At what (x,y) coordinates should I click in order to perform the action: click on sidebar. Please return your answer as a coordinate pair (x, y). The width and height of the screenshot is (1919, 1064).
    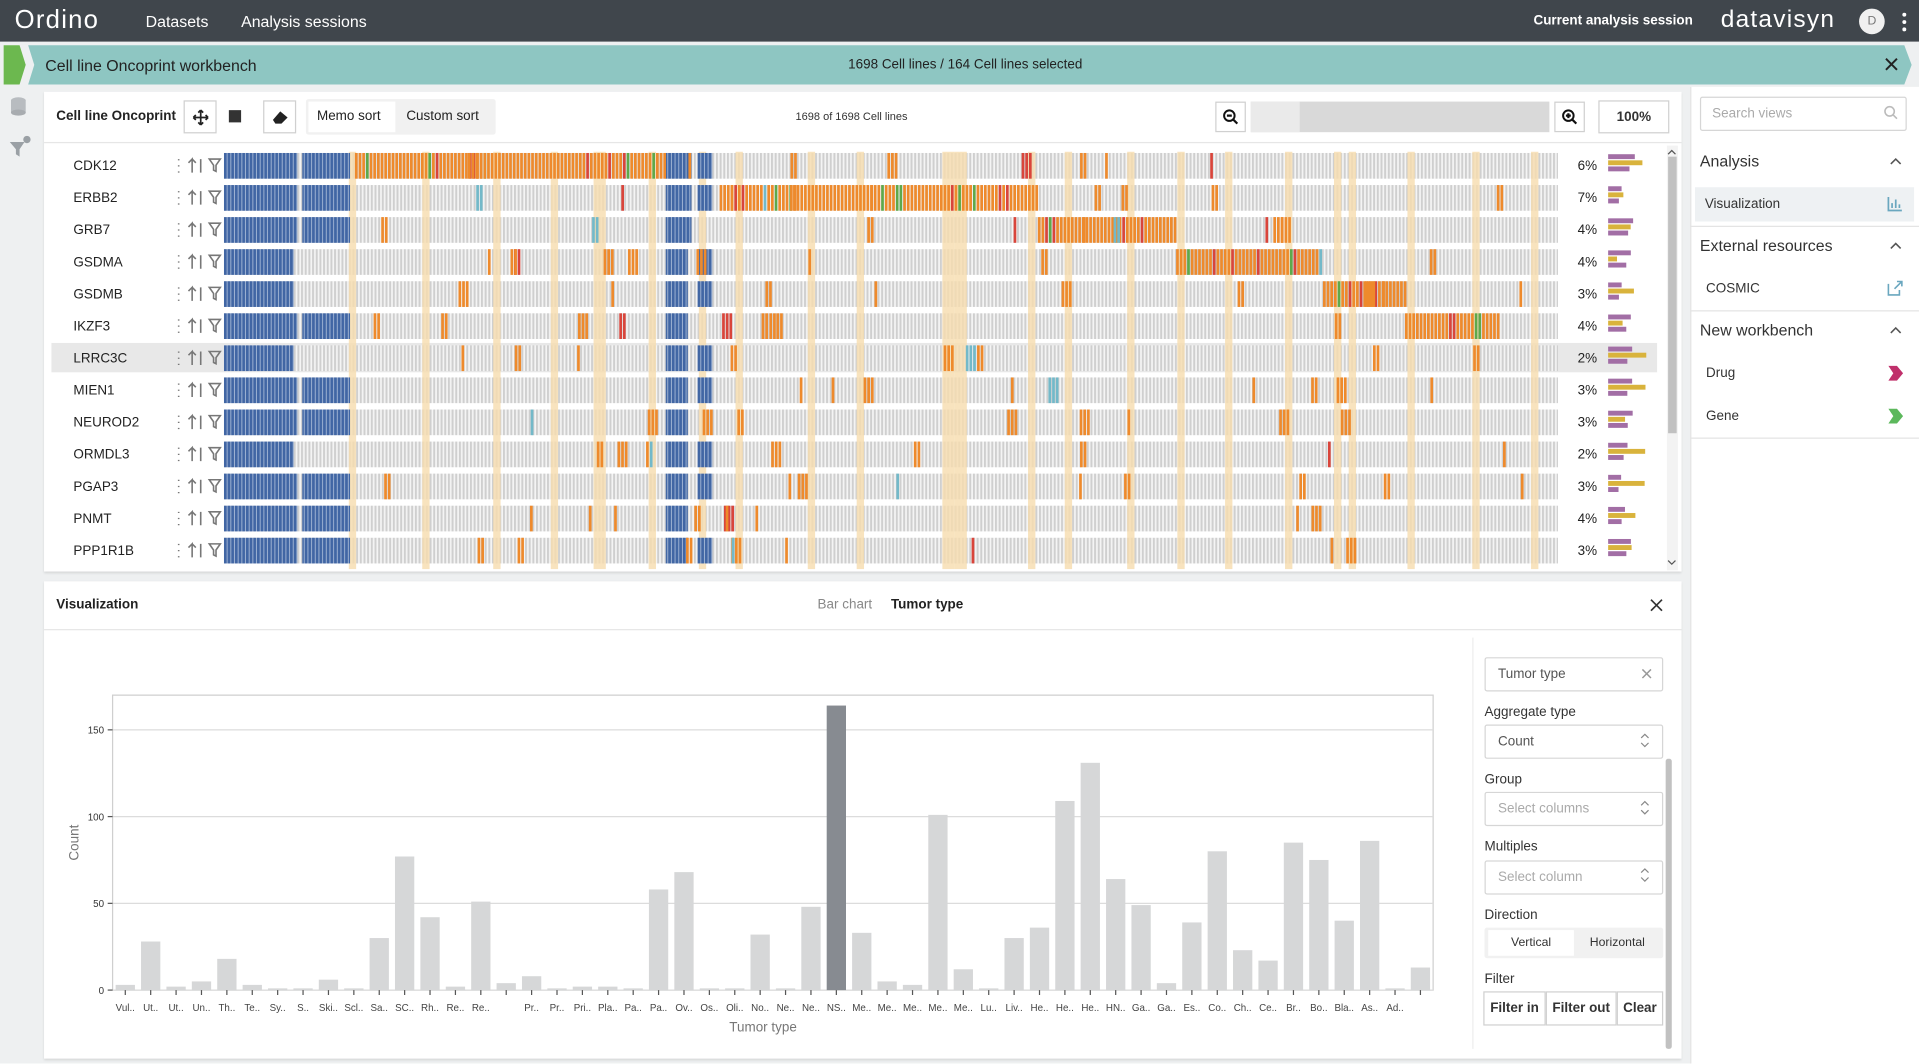
    Looking at the image, I should click on (1804, 575).